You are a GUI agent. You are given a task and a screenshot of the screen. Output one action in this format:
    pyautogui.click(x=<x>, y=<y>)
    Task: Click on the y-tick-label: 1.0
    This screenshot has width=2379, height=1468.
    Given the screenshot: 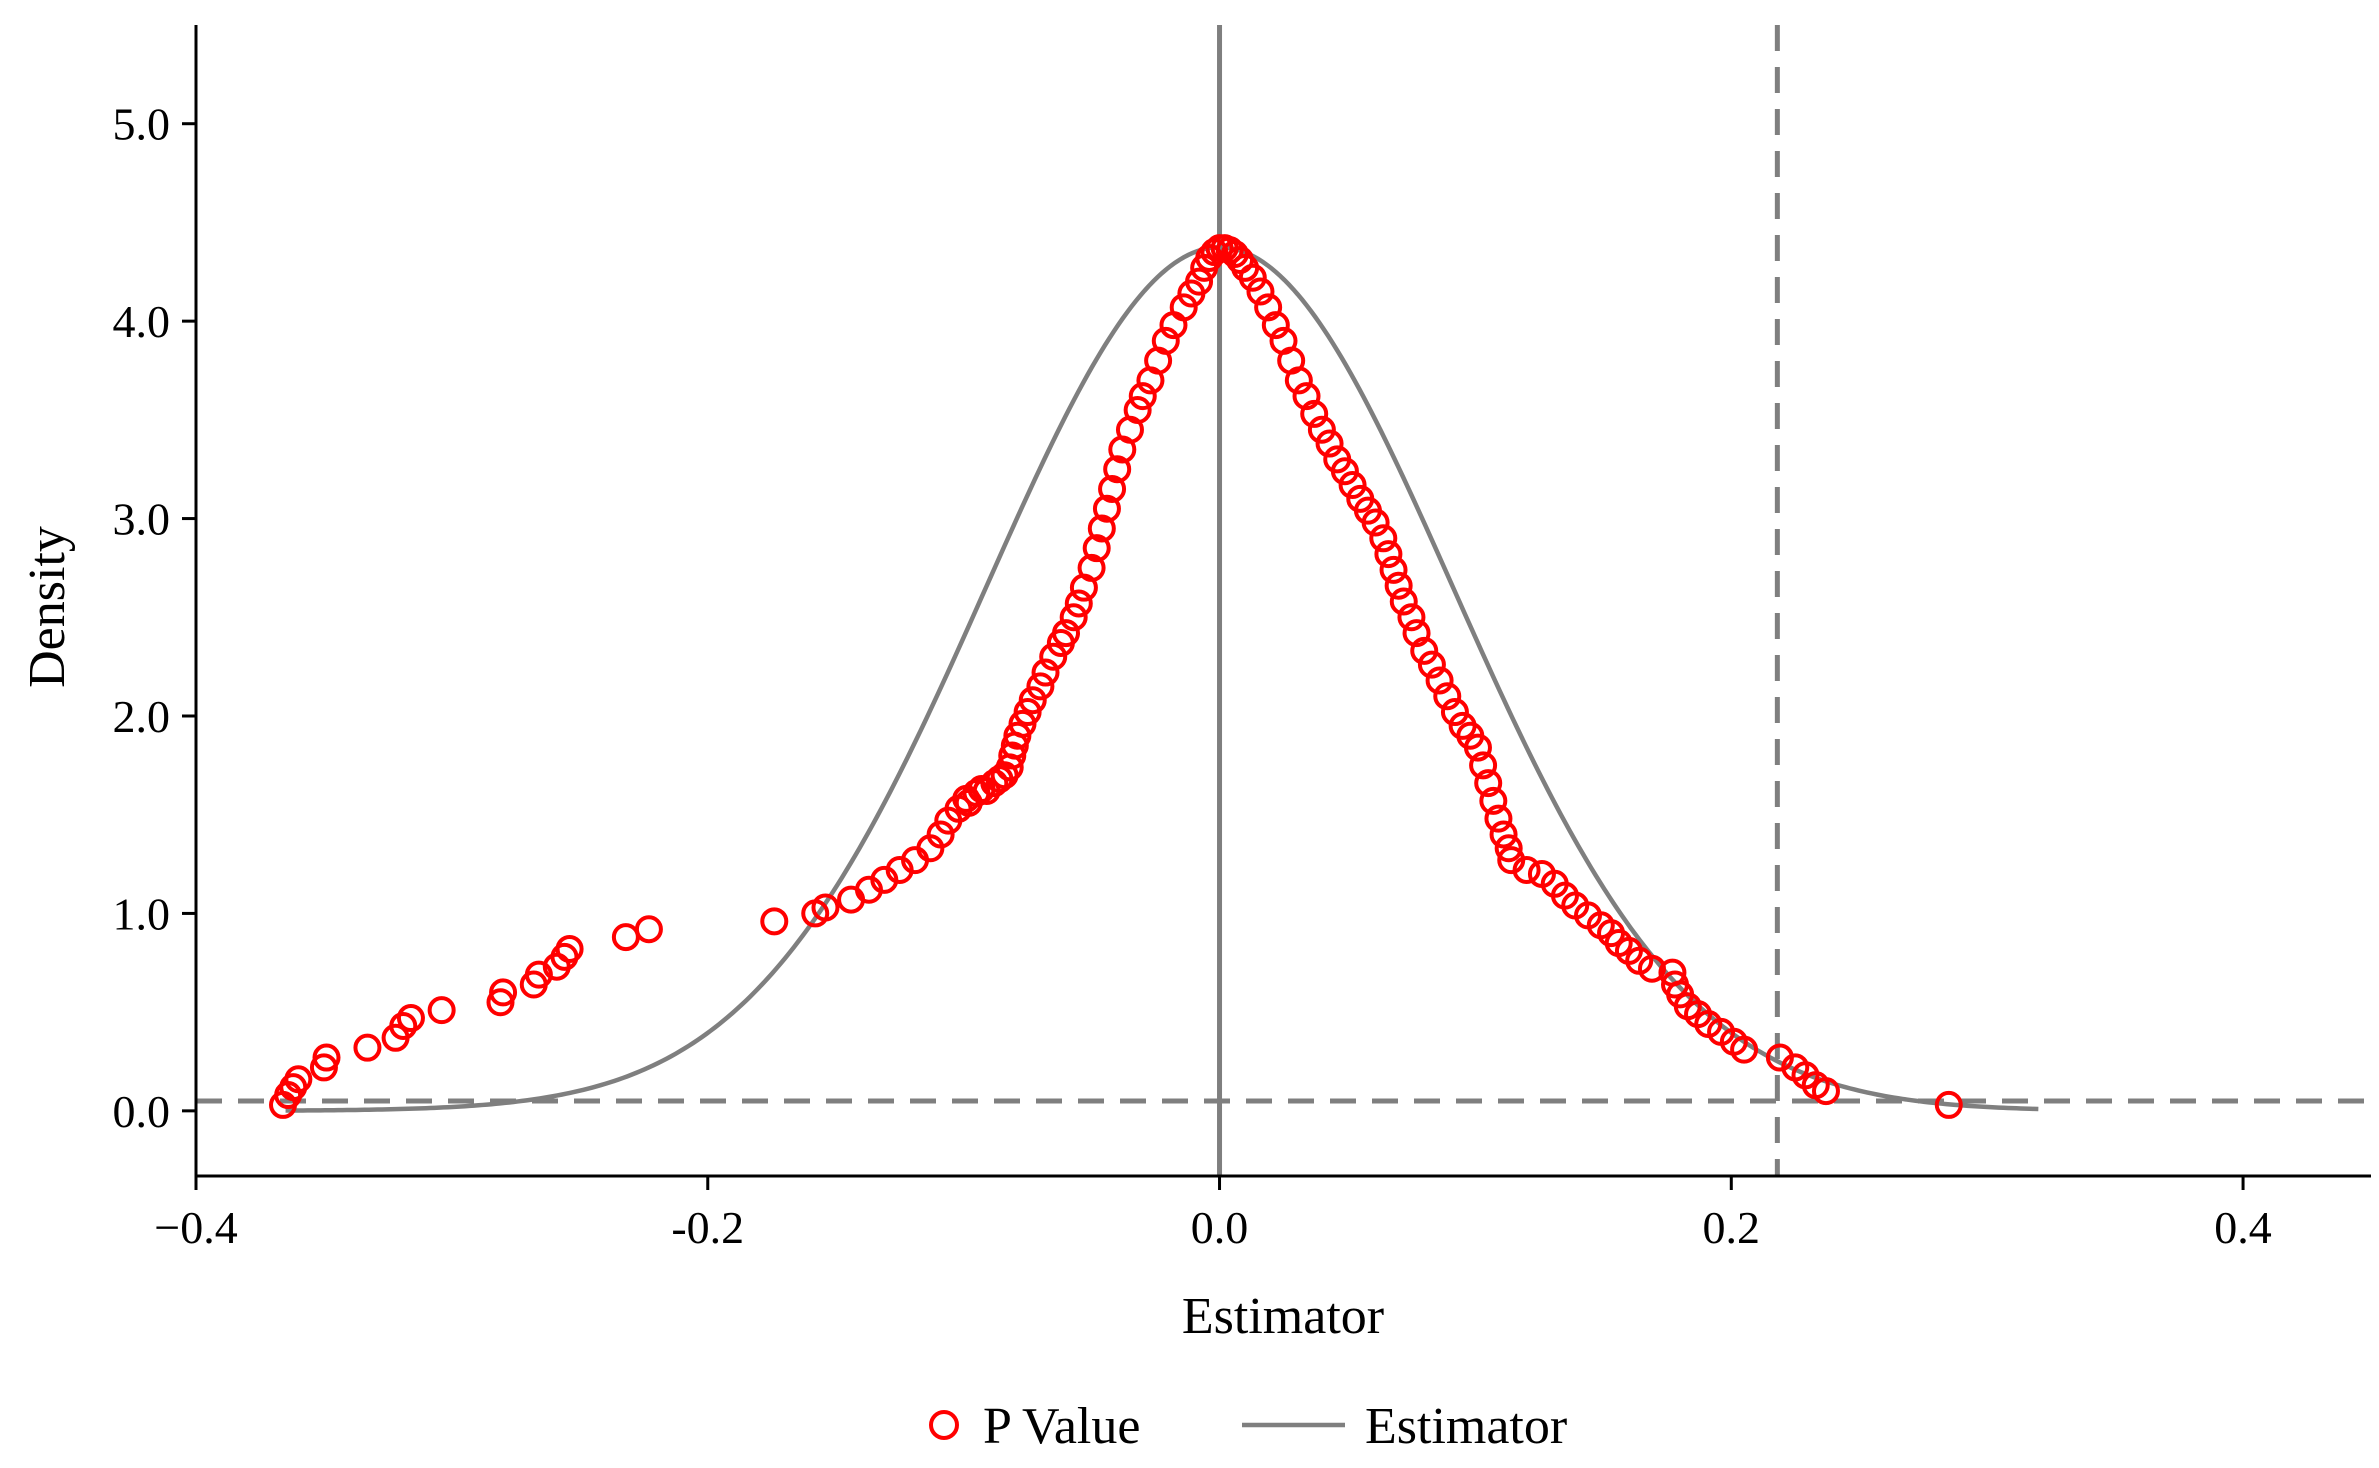 What is the action you would take?
    pyautogui.click(x=142, y=913)
    